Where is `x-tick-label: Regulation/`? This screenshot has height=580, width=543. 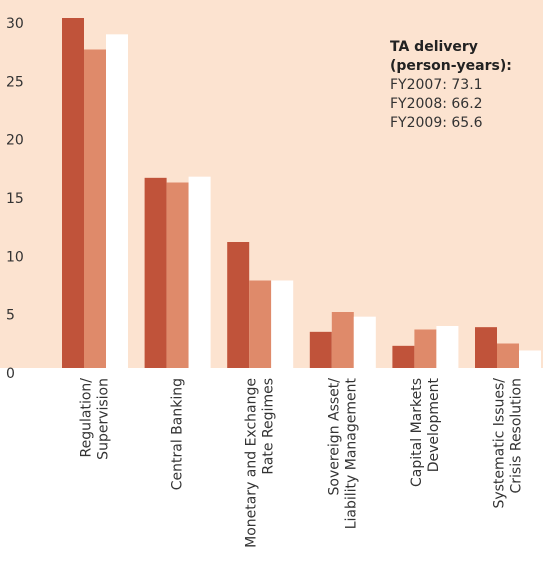 x-tick-label: Regulation/ is located at coordinates (87, 418).